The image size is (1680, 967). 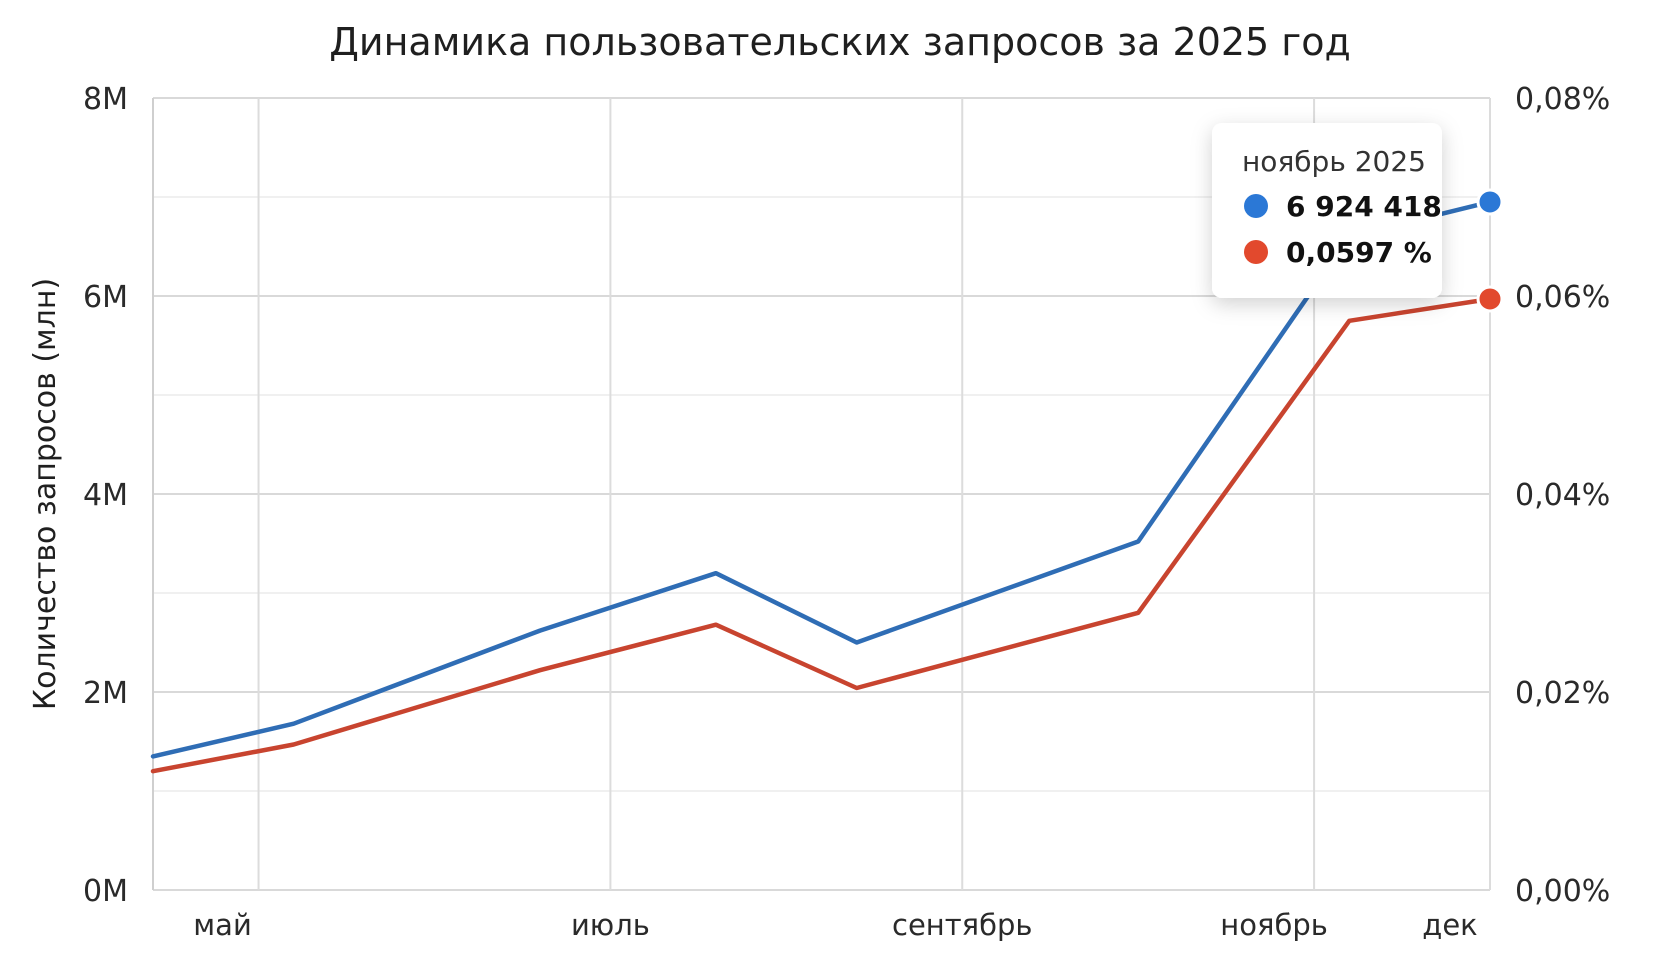 I want to click on x-tick-label: дек, so click(x=1449, y=925).